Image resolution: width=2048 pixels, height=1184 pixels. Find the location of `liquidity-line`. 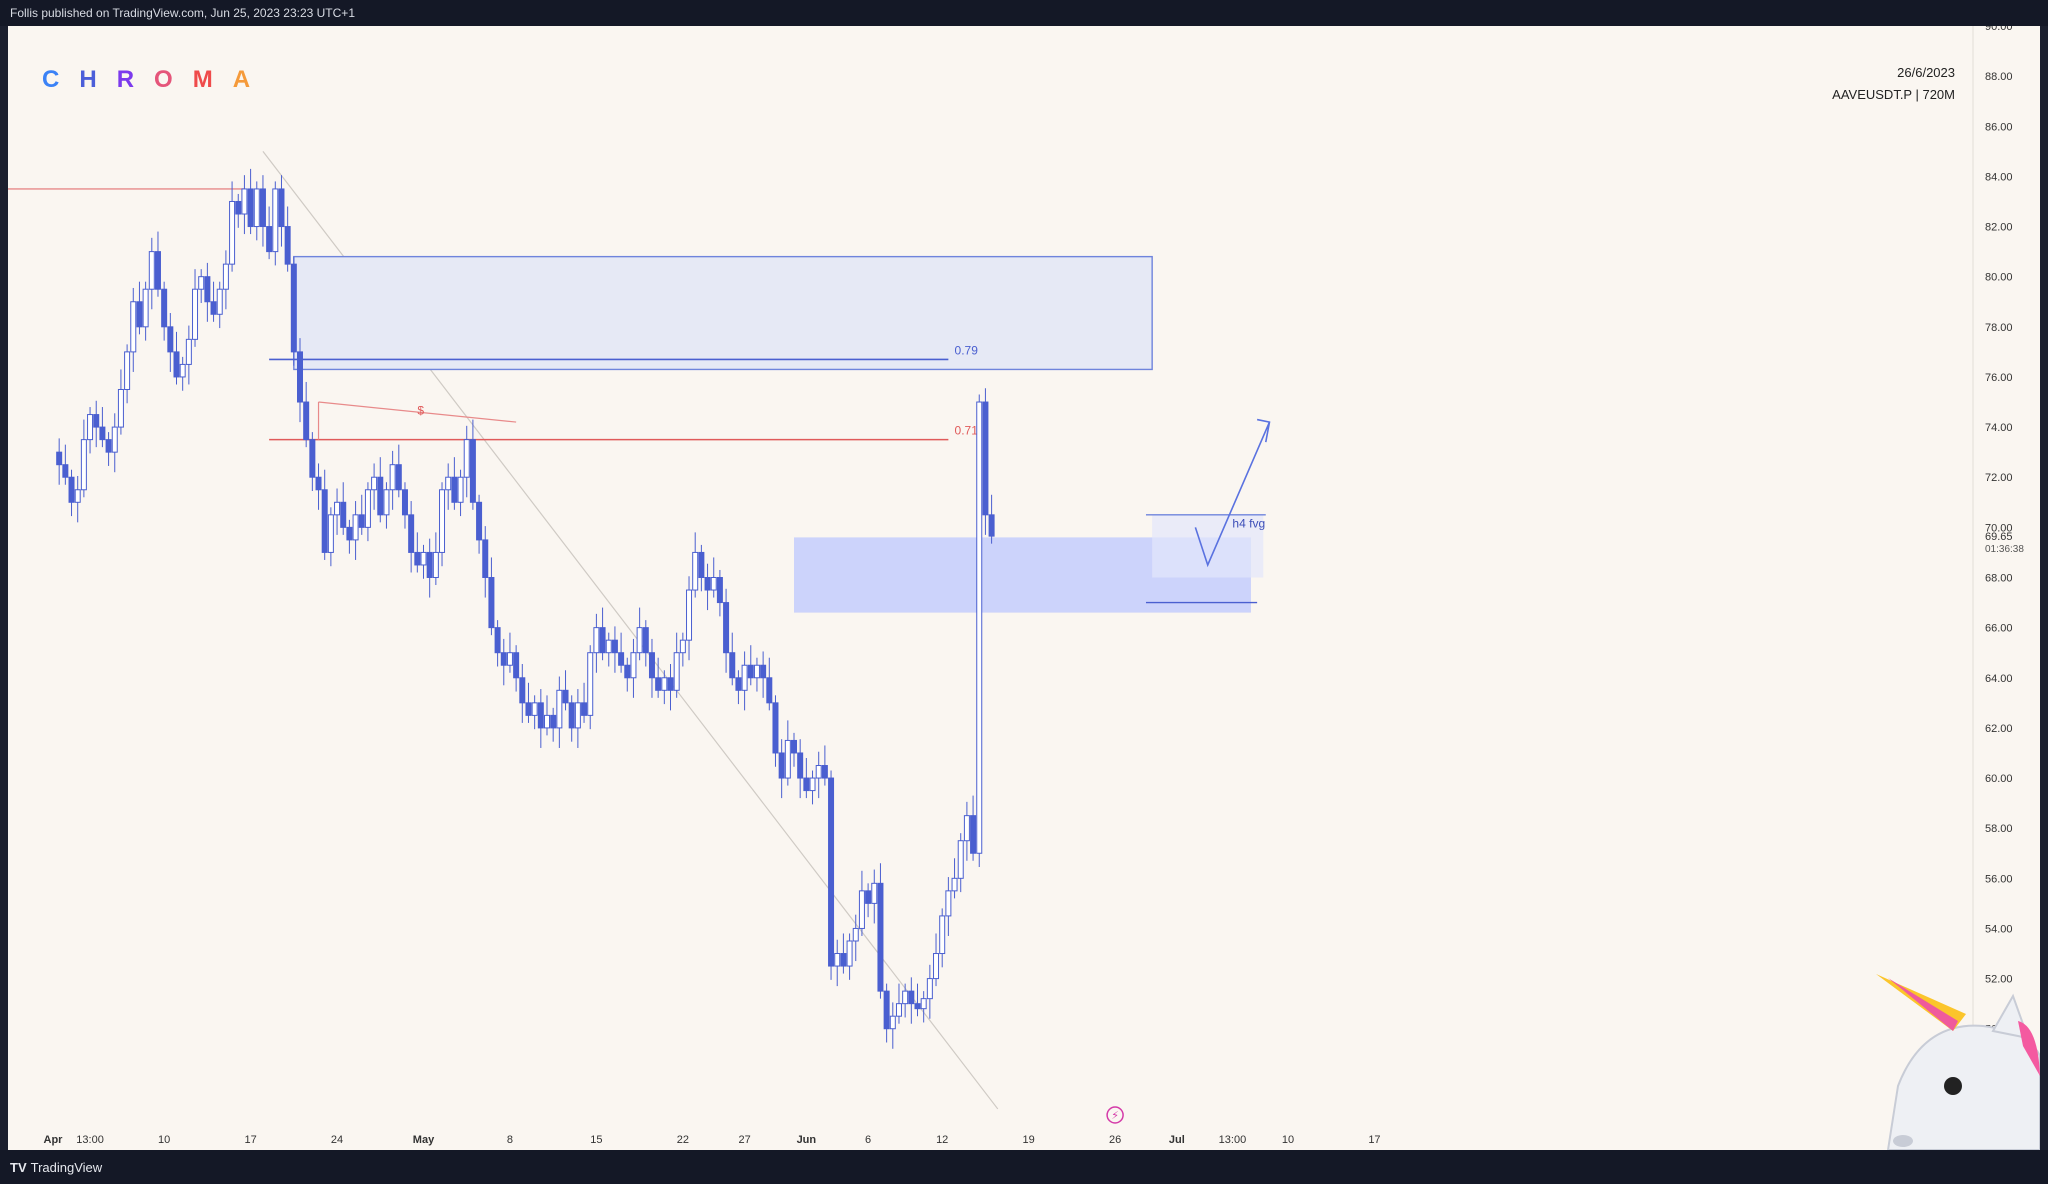

liquidity-line is located at coordinates (417, 412).